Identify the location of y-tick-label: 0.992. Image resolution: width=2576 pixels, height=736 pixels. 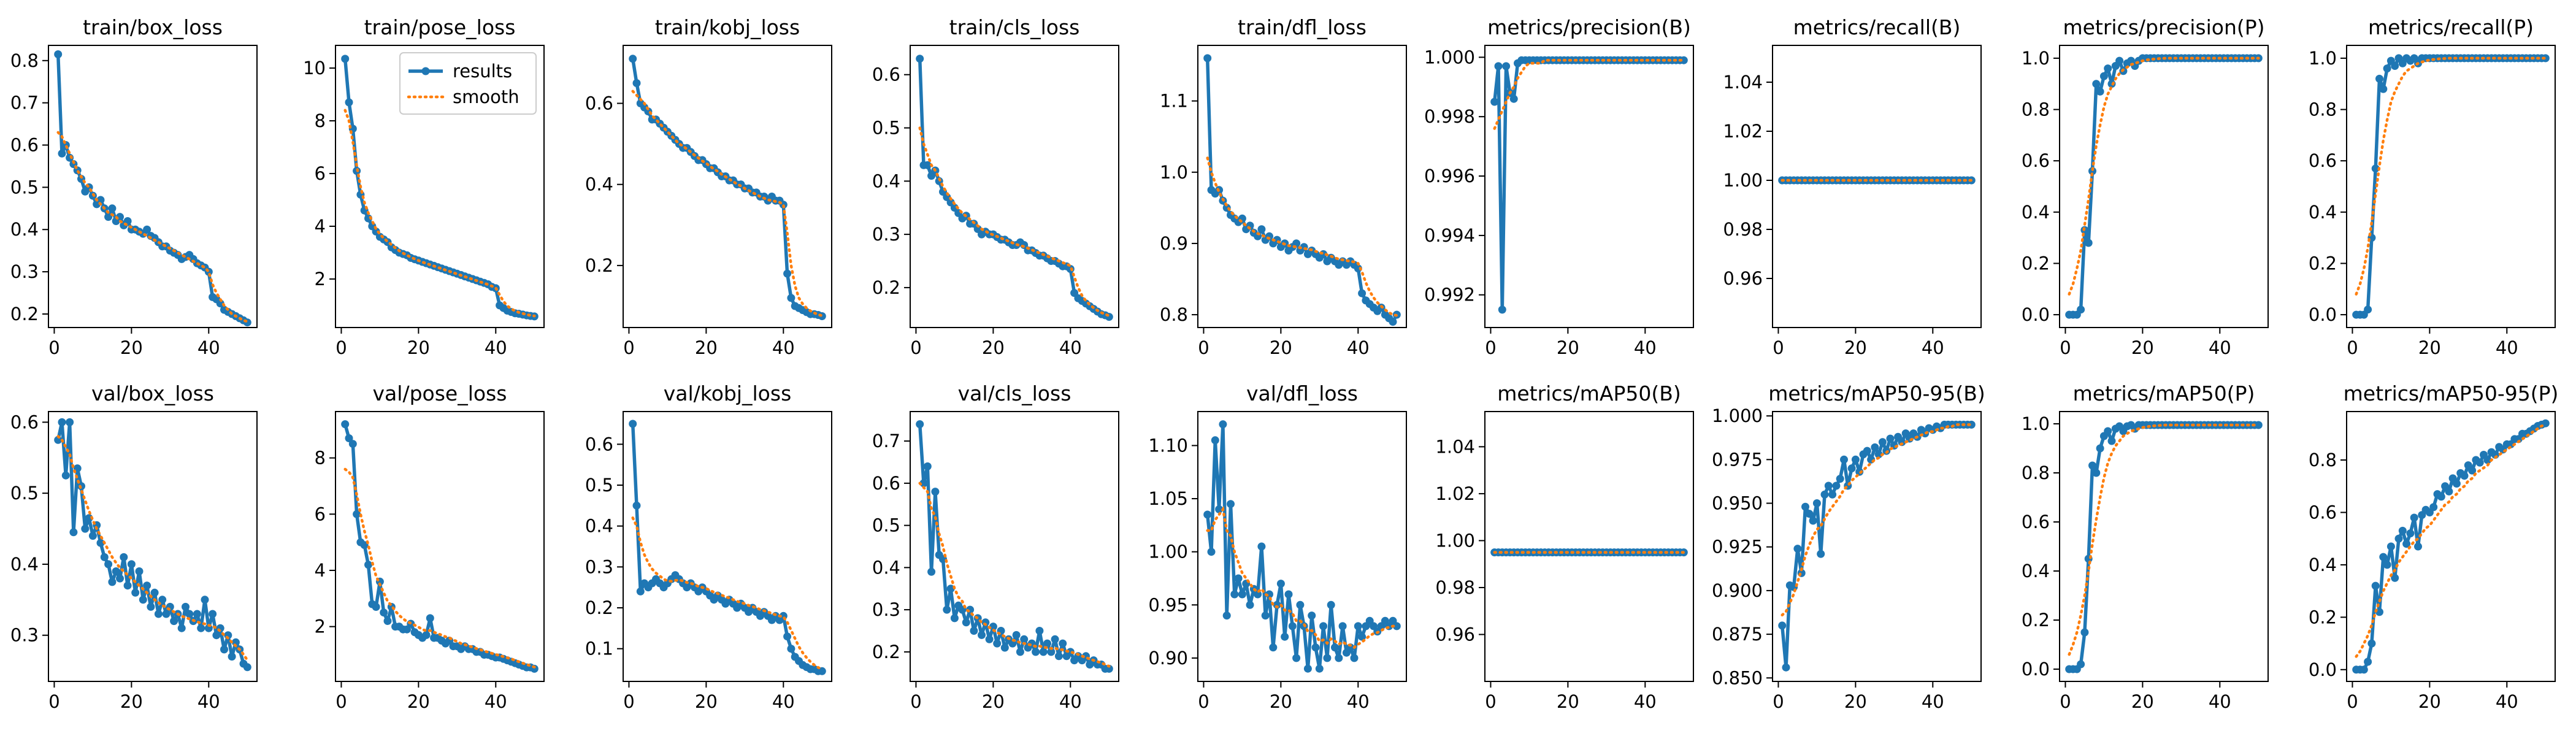
(1449, 295).